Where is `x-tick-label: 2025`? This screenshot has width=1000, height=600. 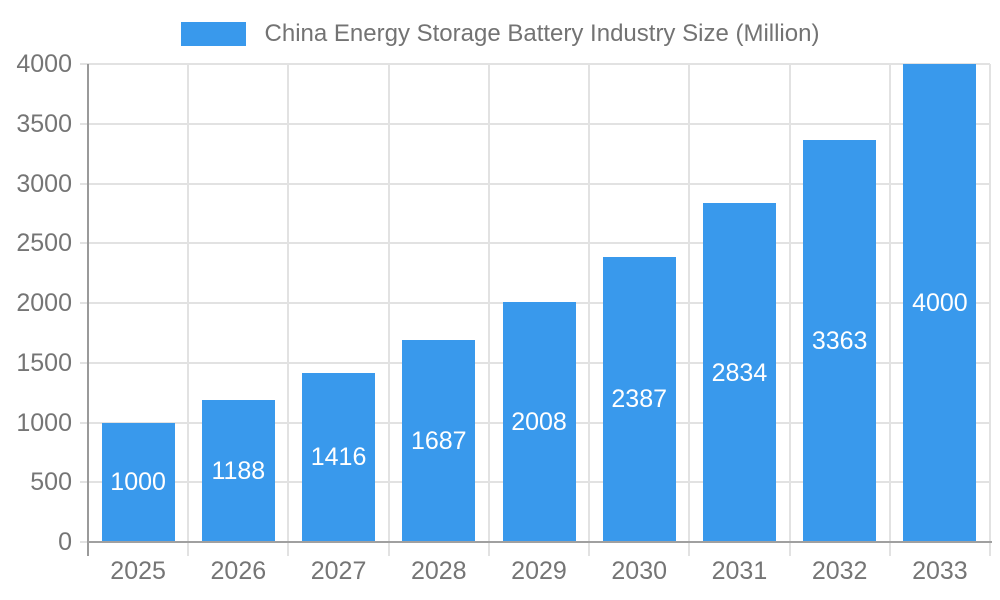 x-tick-label: 2025 is located at coordinates (138, 571).